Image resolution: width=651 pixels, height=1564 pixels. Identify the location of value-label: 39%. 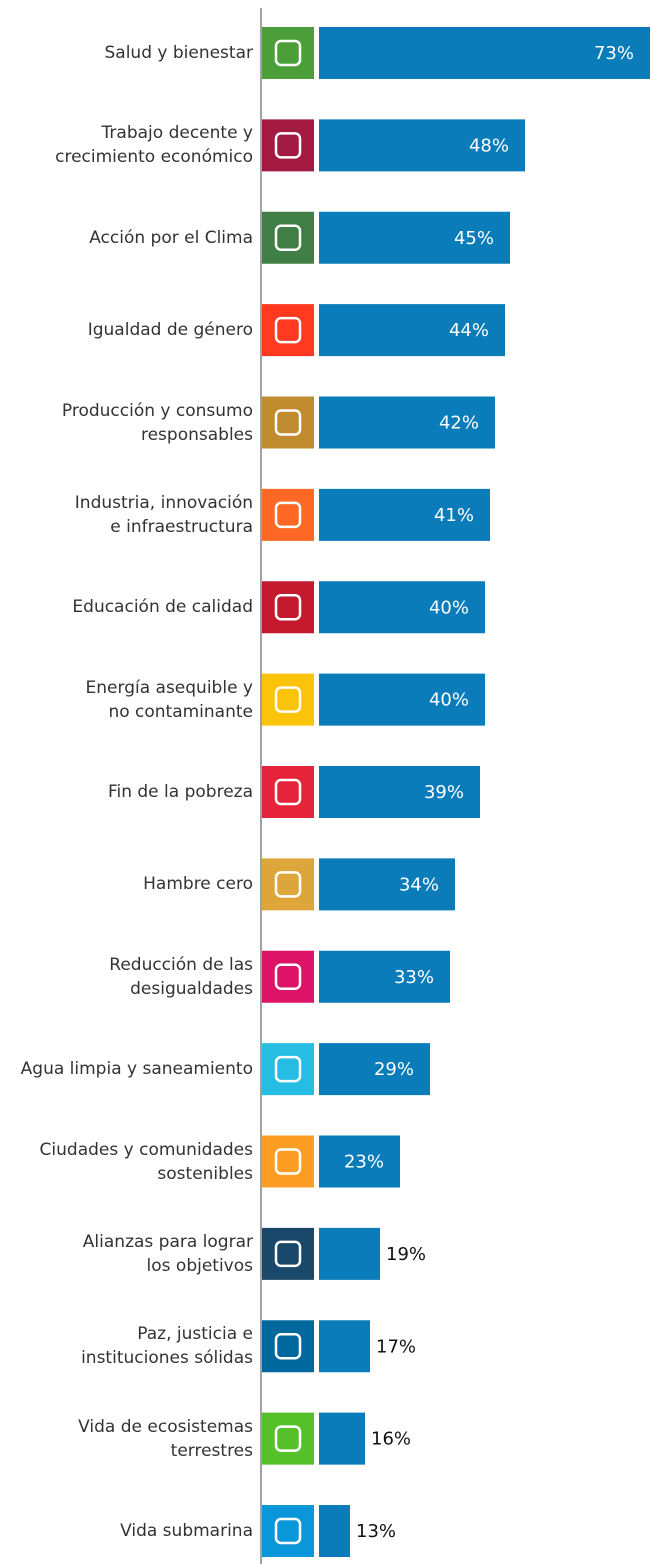
(444, 792).